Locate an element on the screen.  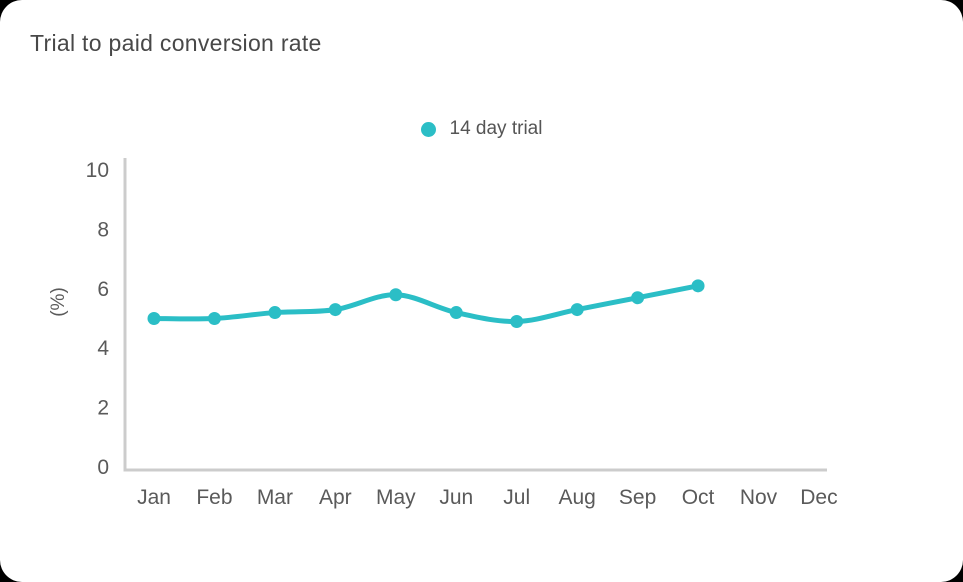
legend-marker-icon is located at coordinates (428, 129).